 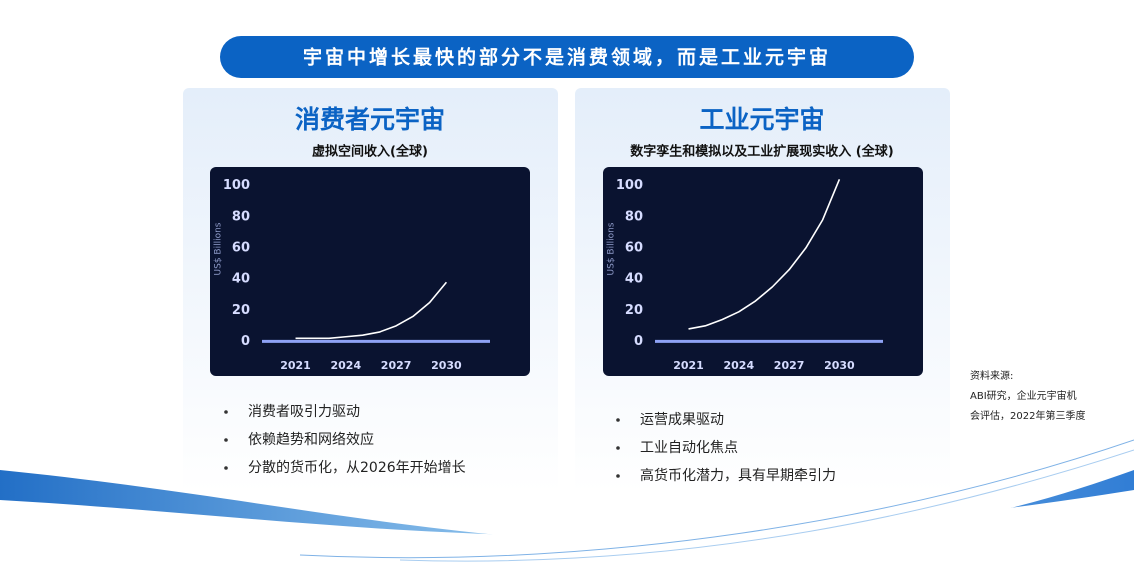 What do you see at coordinates (370, 119) in the screenshot?
I see `panel-title: 消费者元宇宙` at bounding box center [370, 119].